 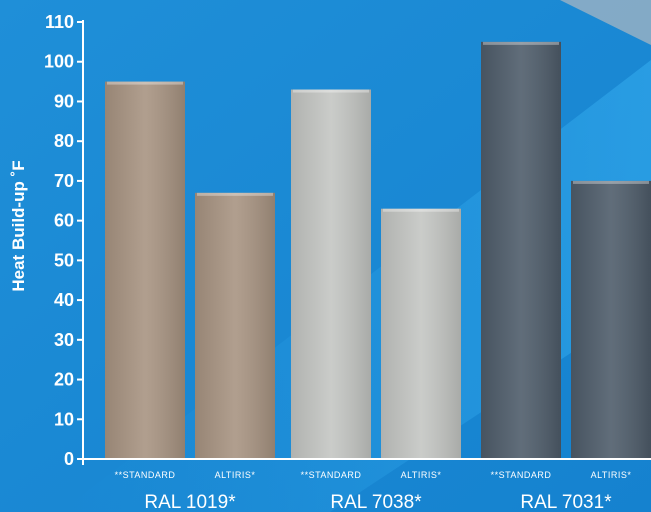 I want to click on y-tick-label-0: 0, so click(x=69, y=459).